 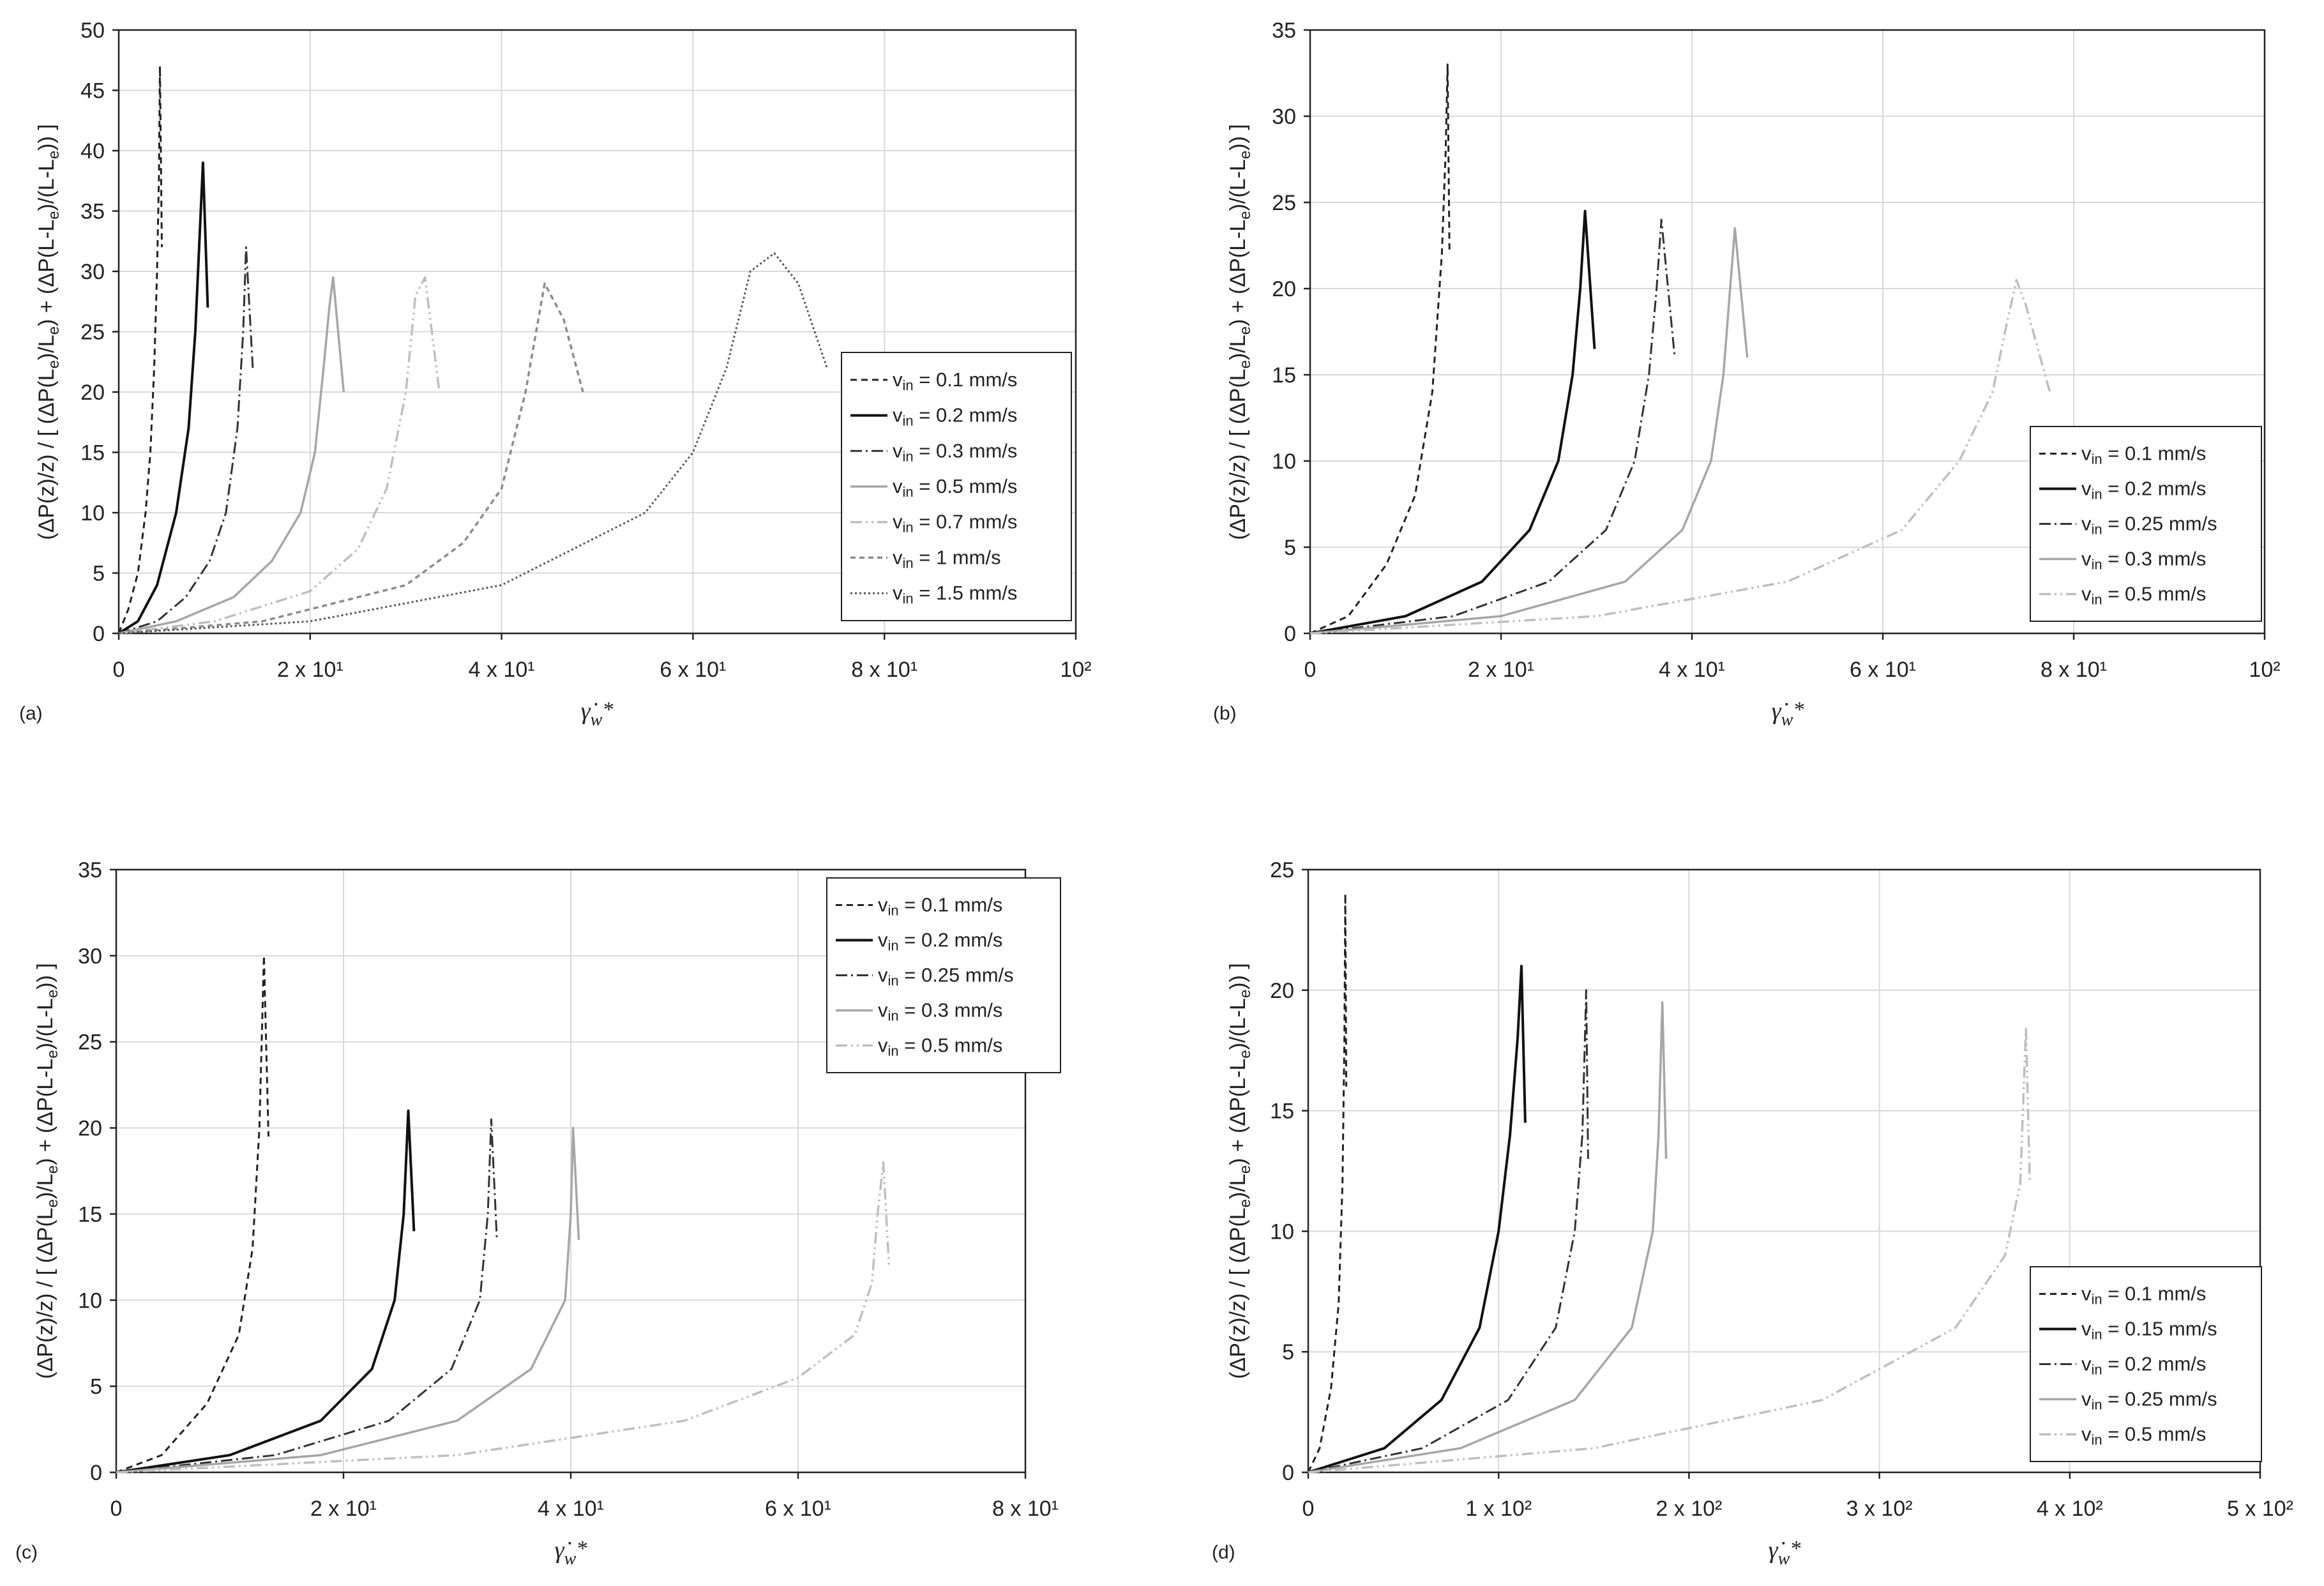 I want to click on y-tick-label: 45, so click(x=92, y=91).